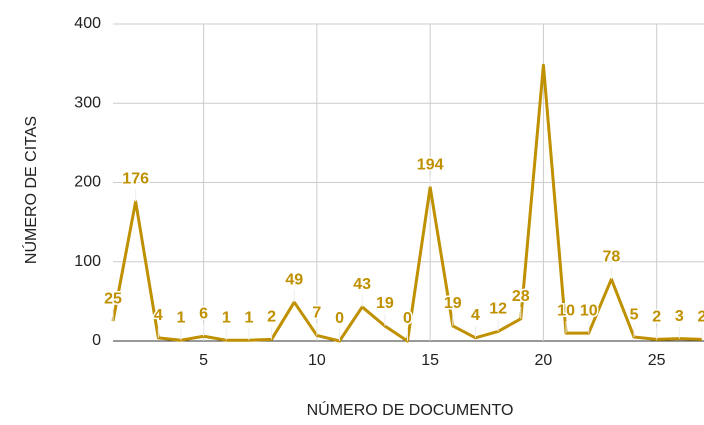 This screenshot has width=704, height=425. I want to click on value-label: 12, so click(498, 309).